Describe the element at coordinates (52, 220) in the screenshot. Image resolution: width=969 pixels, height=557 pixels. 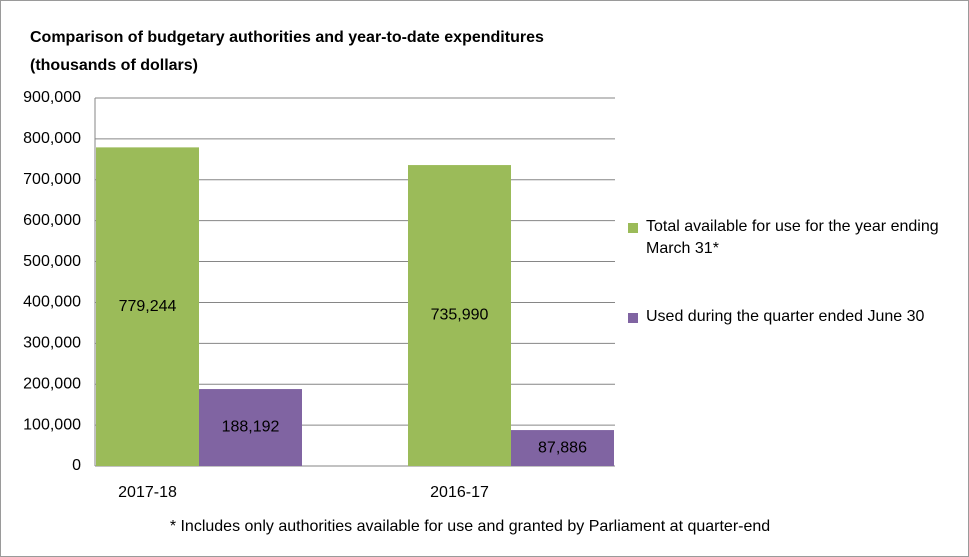
I see `y-tick-label: 600,000` at that location.